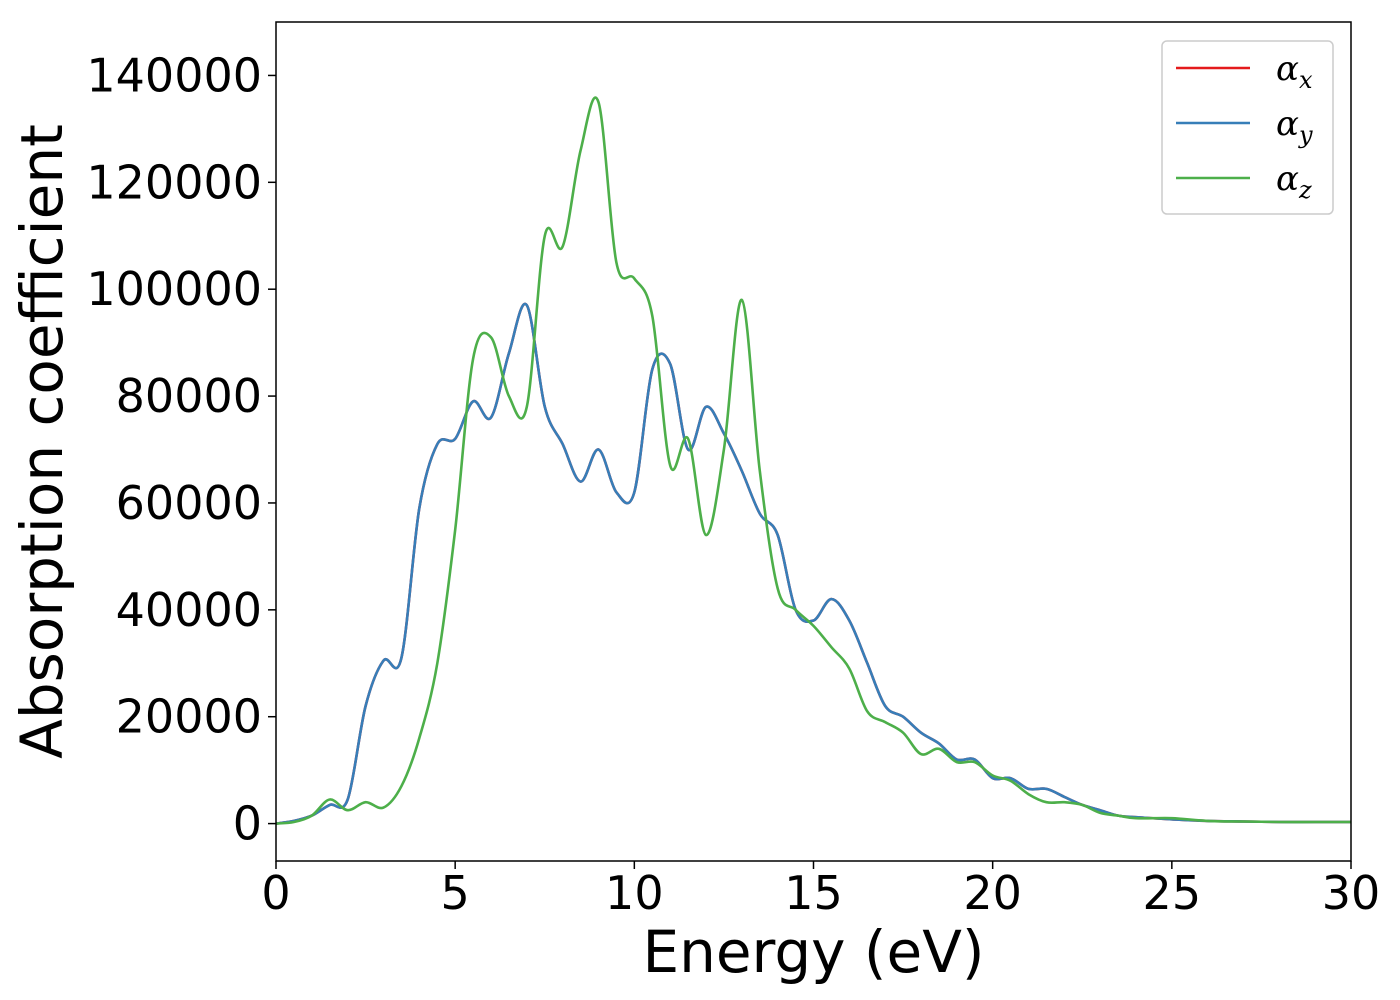  Describe the element at coordinates (189, 503) in the screenshot. I see `y-tick-label: 60000` at that location.